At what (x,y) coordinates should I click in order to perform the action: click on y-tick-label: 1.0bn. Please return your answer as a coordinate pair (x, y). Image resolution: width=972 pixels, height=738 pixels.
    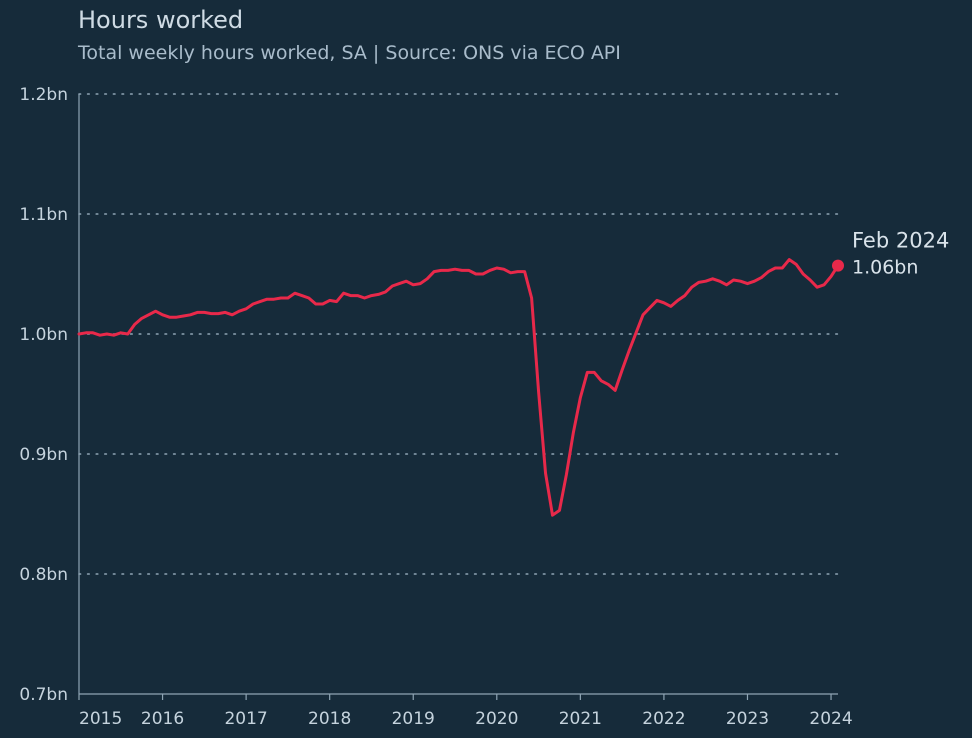
    Looking at the image, I should click on (43, 335).